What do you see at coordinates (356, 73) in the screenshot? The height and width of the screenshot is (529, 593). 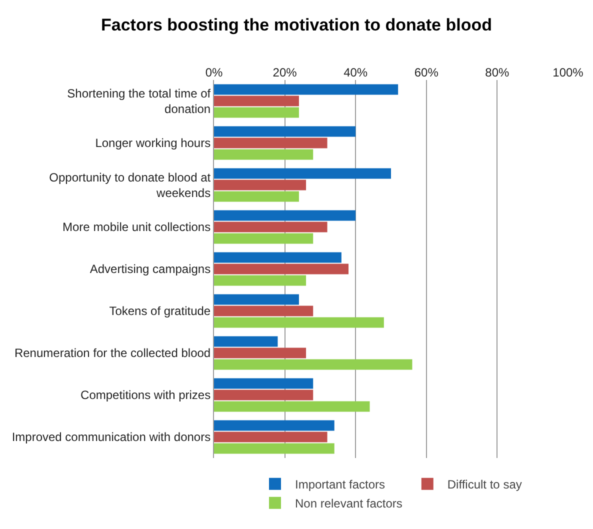 I see `x-tick-label: 40%` at bounding box center [356, 73].